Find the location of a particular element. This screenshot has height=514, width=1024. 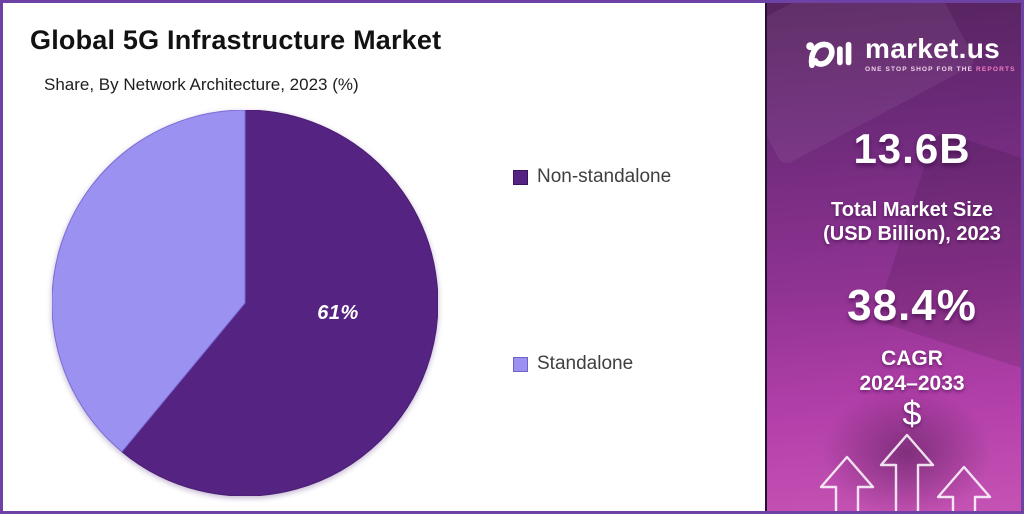

market-us-logo-mark-icon is located at coordinates (829, 55).